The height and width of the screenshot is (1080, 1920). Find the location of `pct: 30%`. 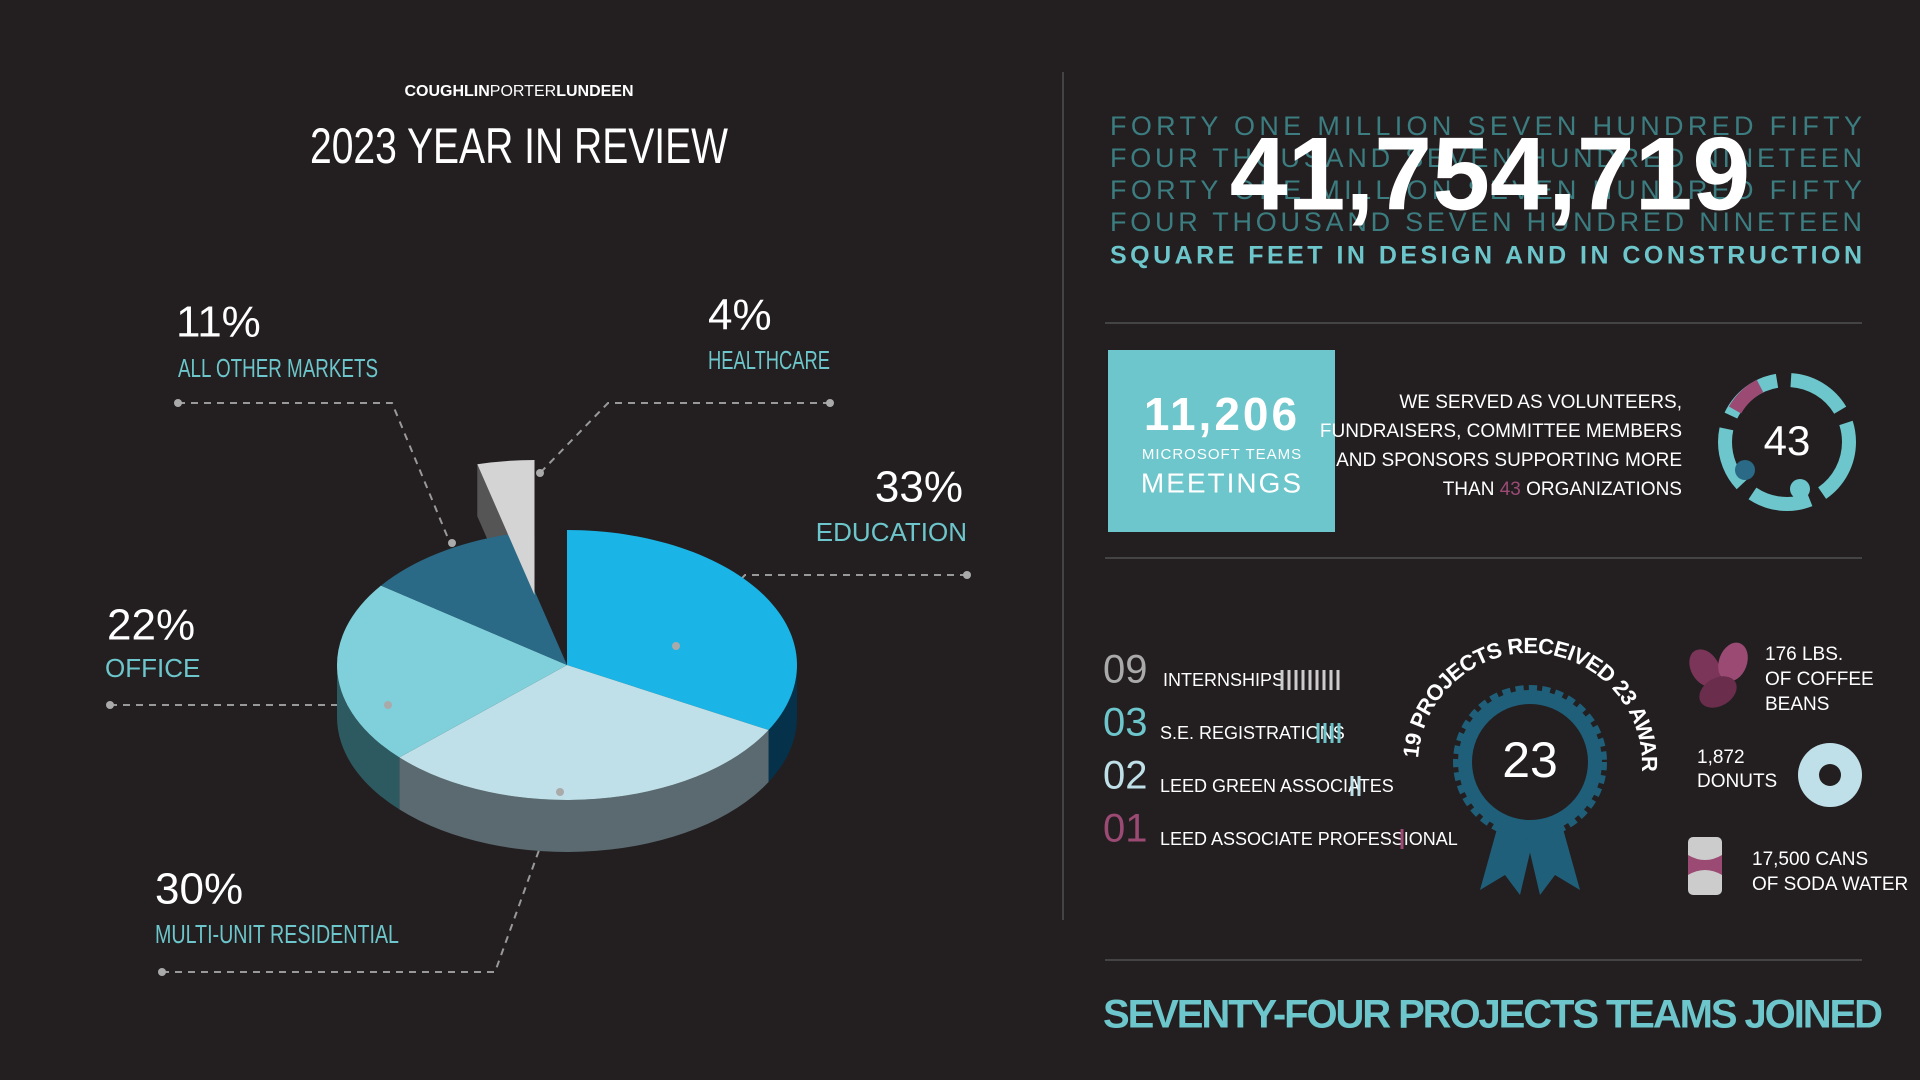

pct: 30% is located at coordinates (199, 889).